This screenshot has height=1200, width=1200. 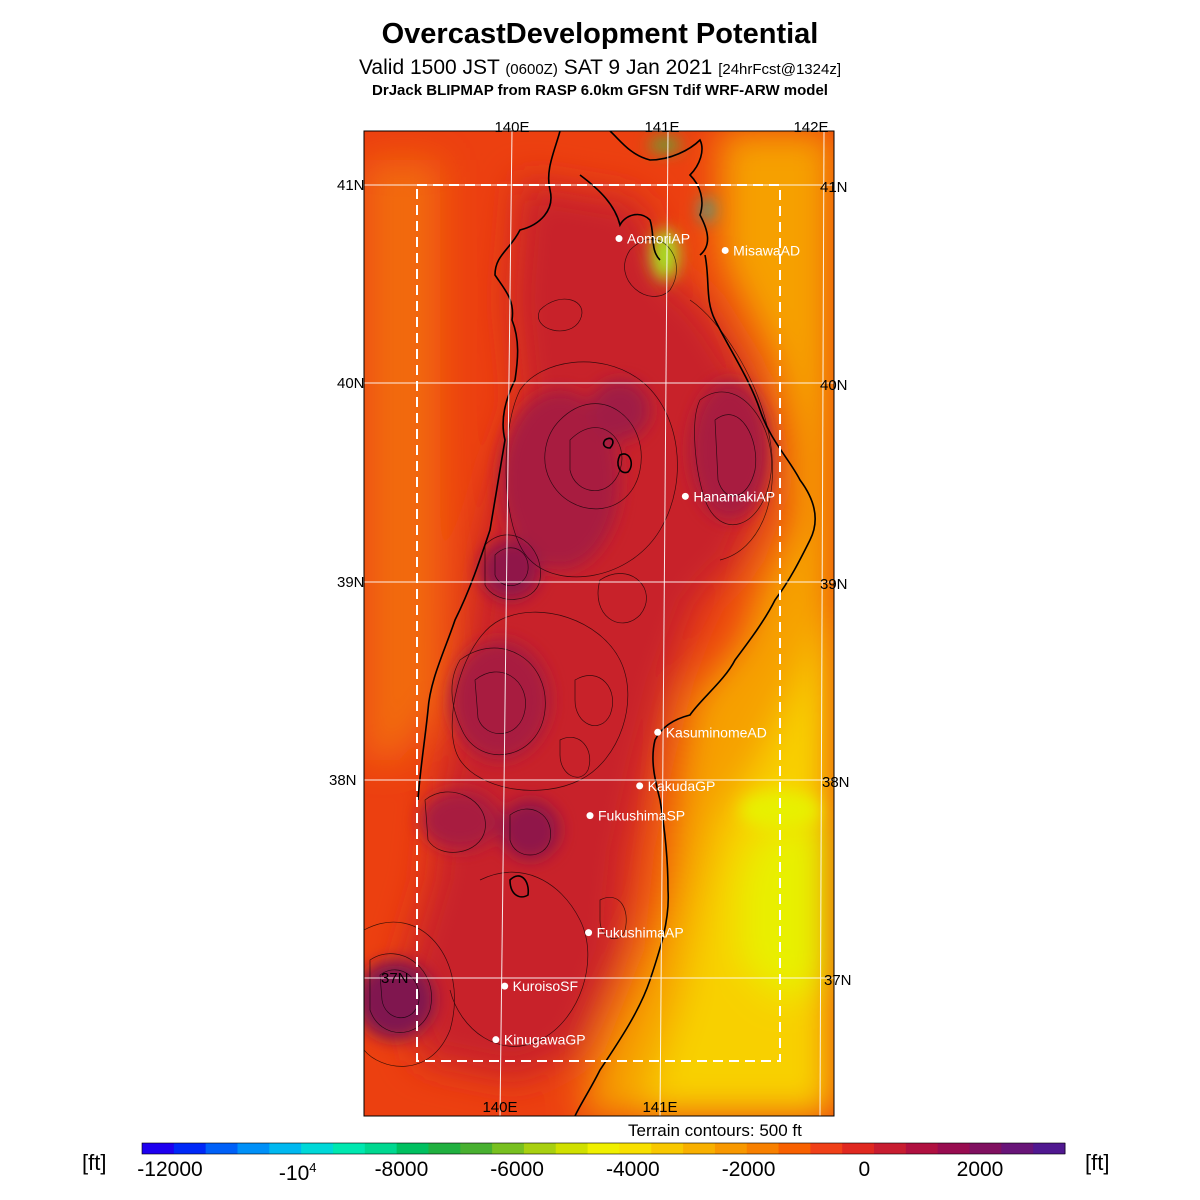 What do you see at coordinates (834, 187) in the screenshot?
I see `lat-label-right: 41N` at bounding box center [834, 187].